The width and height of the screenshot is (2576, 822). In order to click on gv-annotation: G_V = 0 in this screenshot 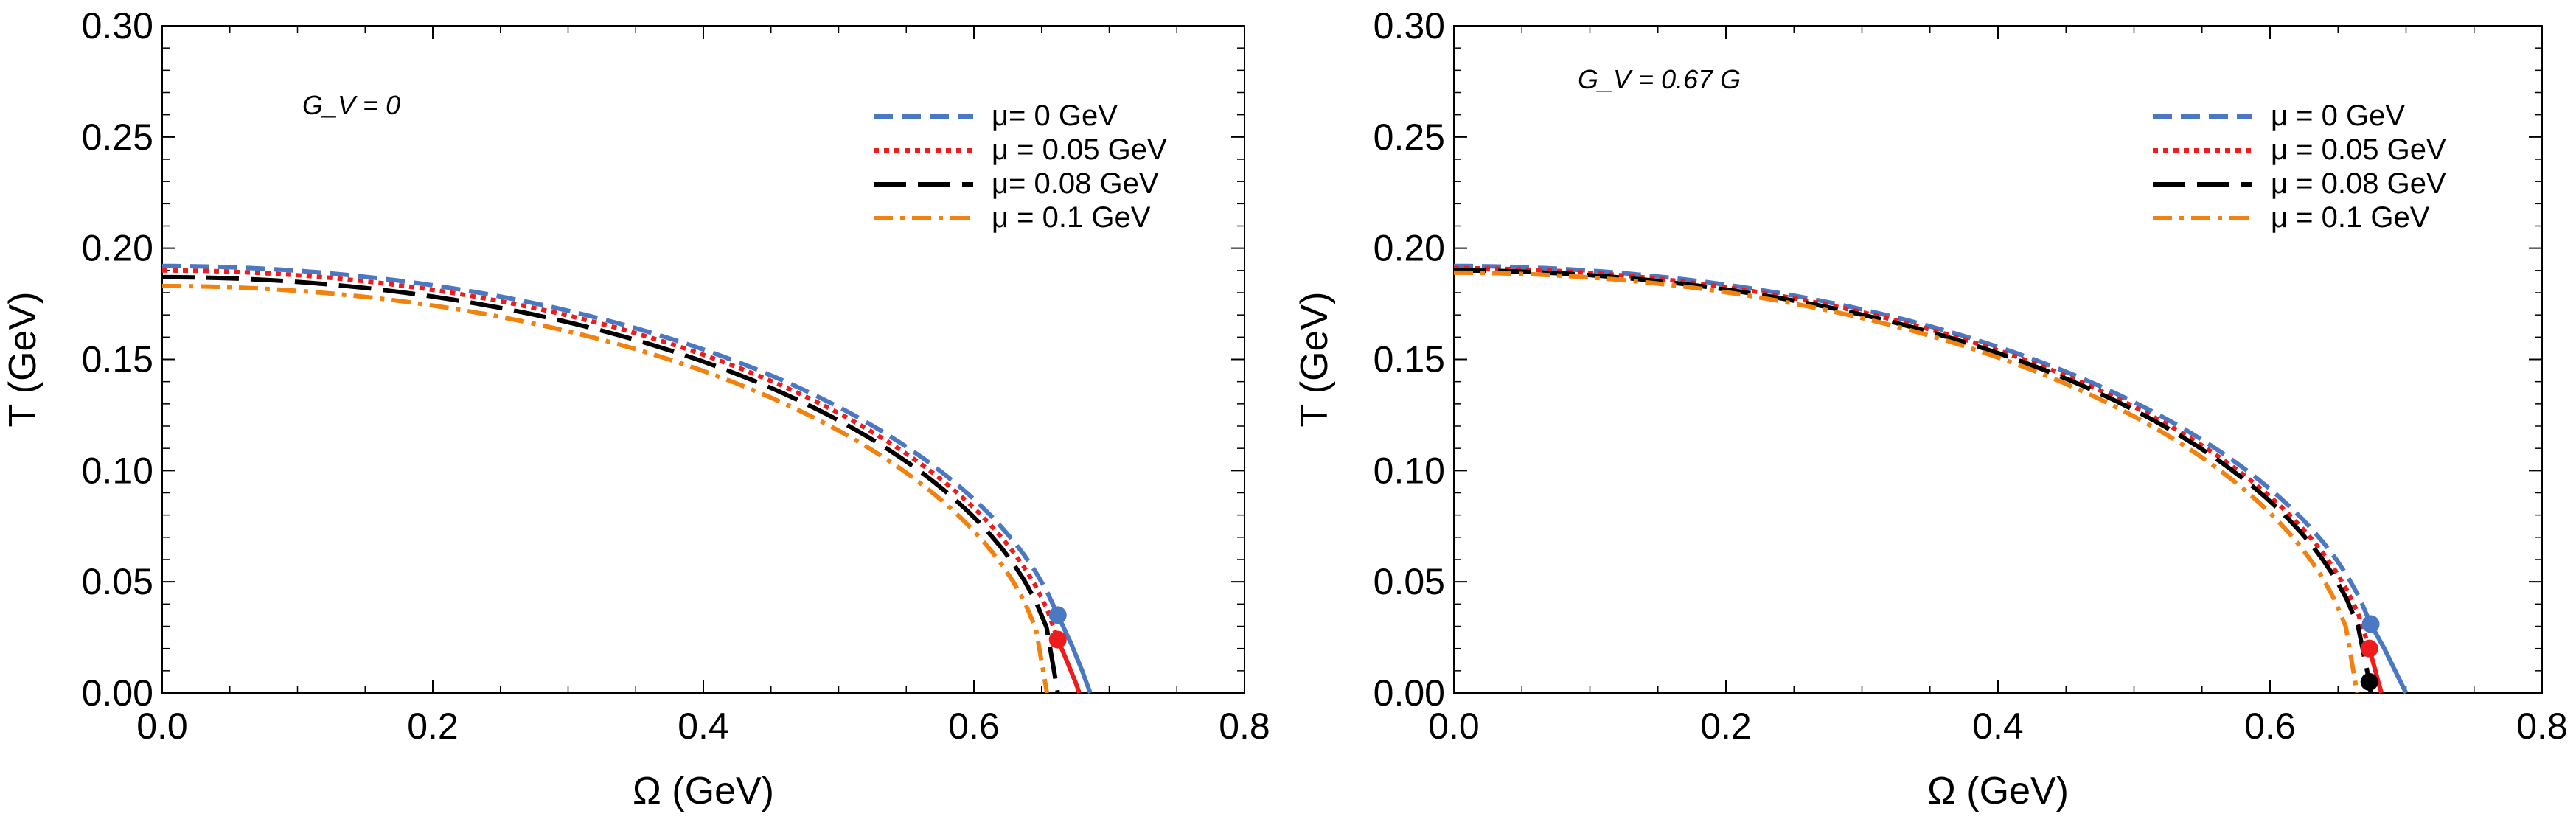, I will do `click(351, 105)`.